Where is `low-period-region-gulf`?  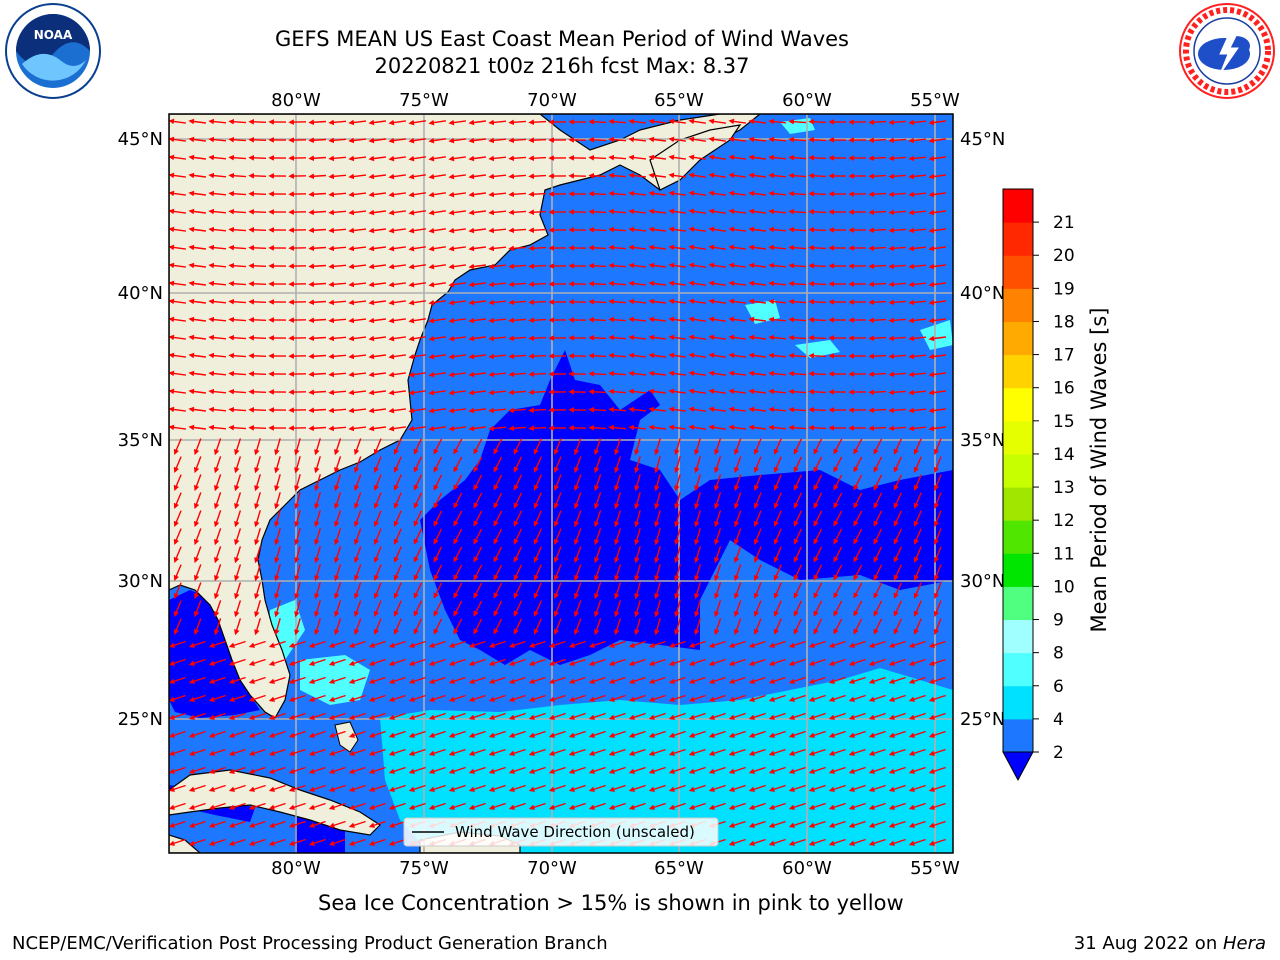
low-period-region-gulf is located at coordinates (214, 654).